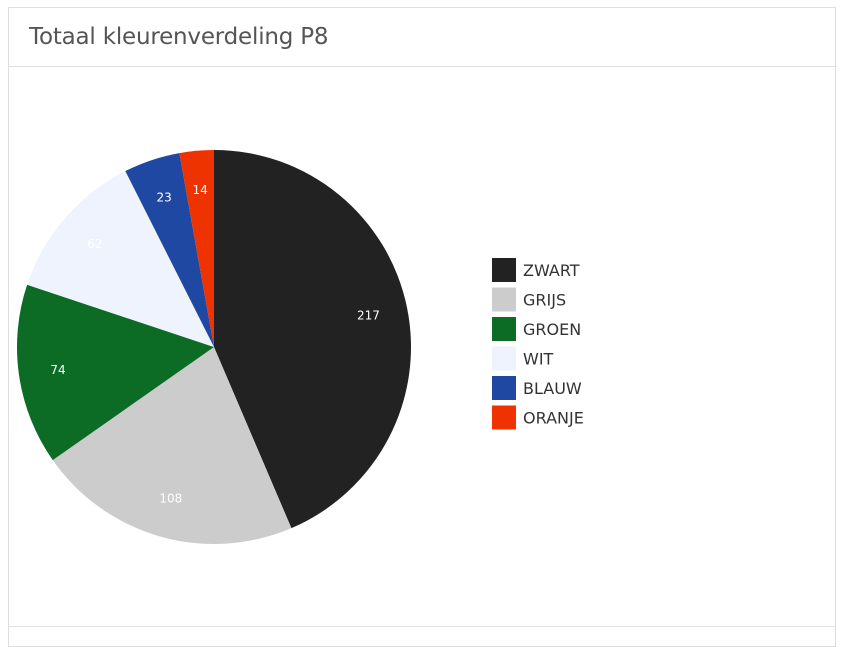  What do you see at coordinates (552, 329) in the screenshot?
I see `legend-label-groen: GROEN` at bounding box center [552, 329].